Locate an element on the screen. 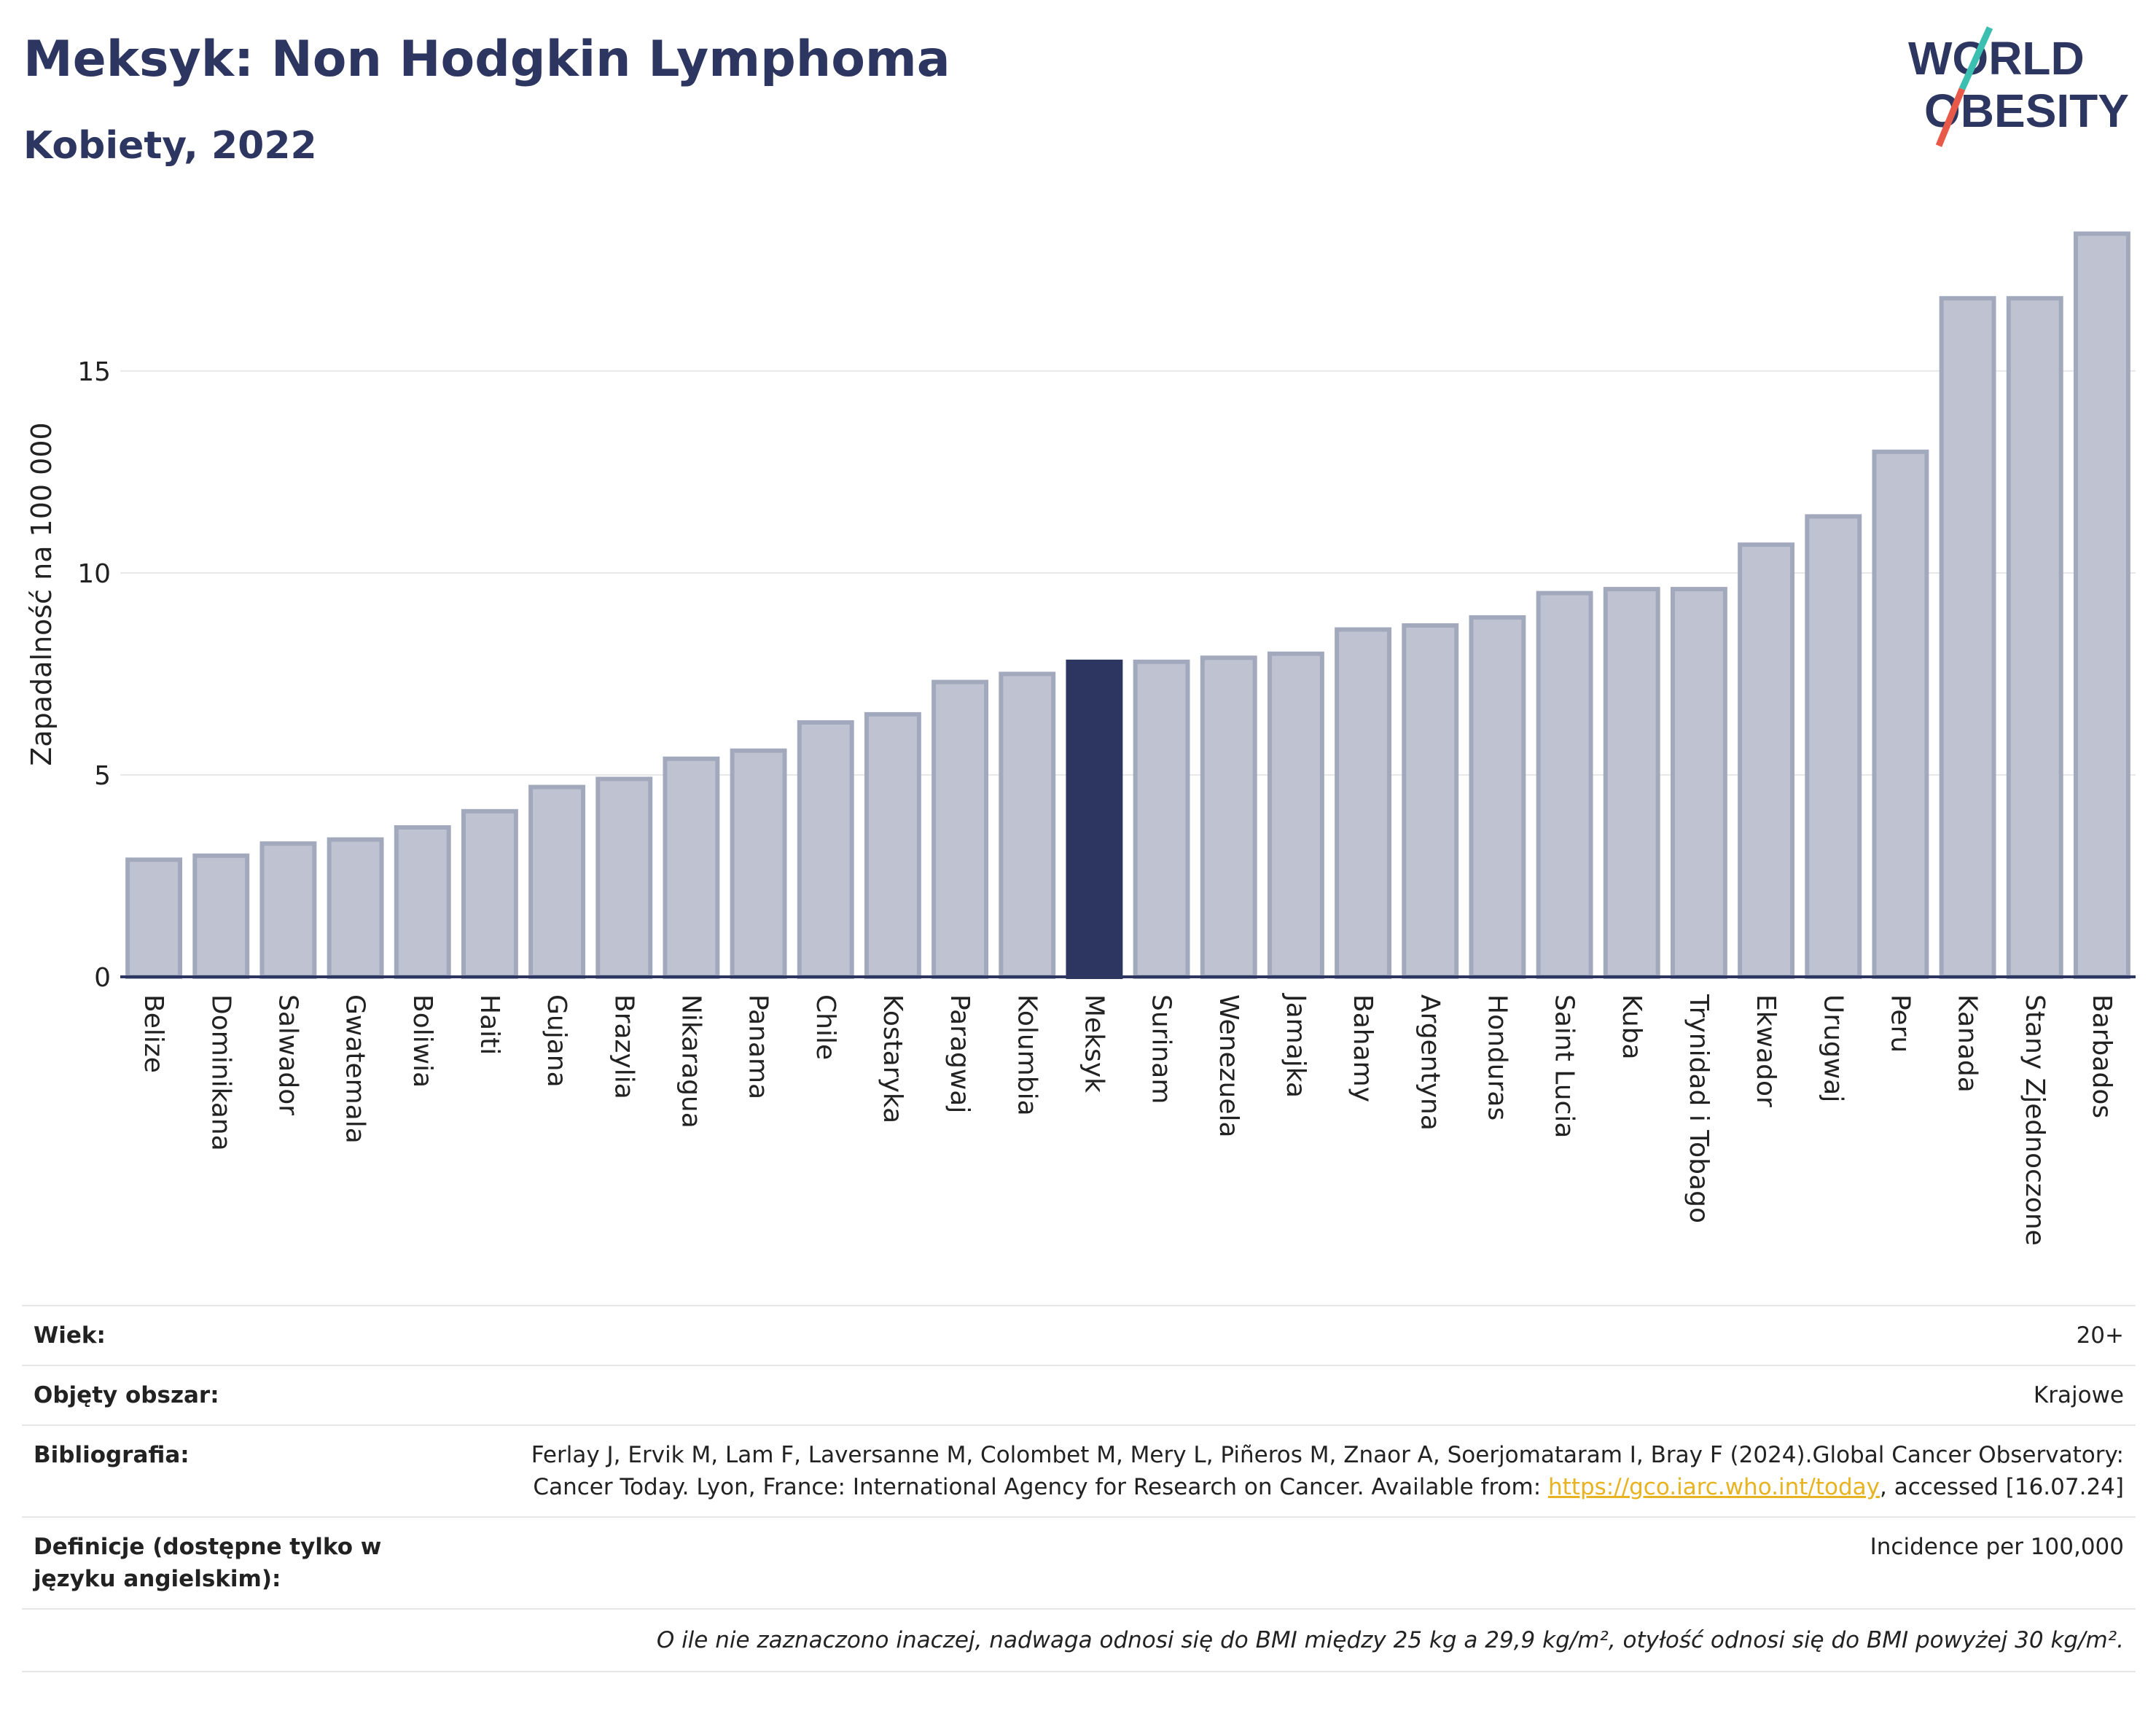 The image size is (2156, 1735). x-tick-label: Haiti is located at coordinates (489, 1024).